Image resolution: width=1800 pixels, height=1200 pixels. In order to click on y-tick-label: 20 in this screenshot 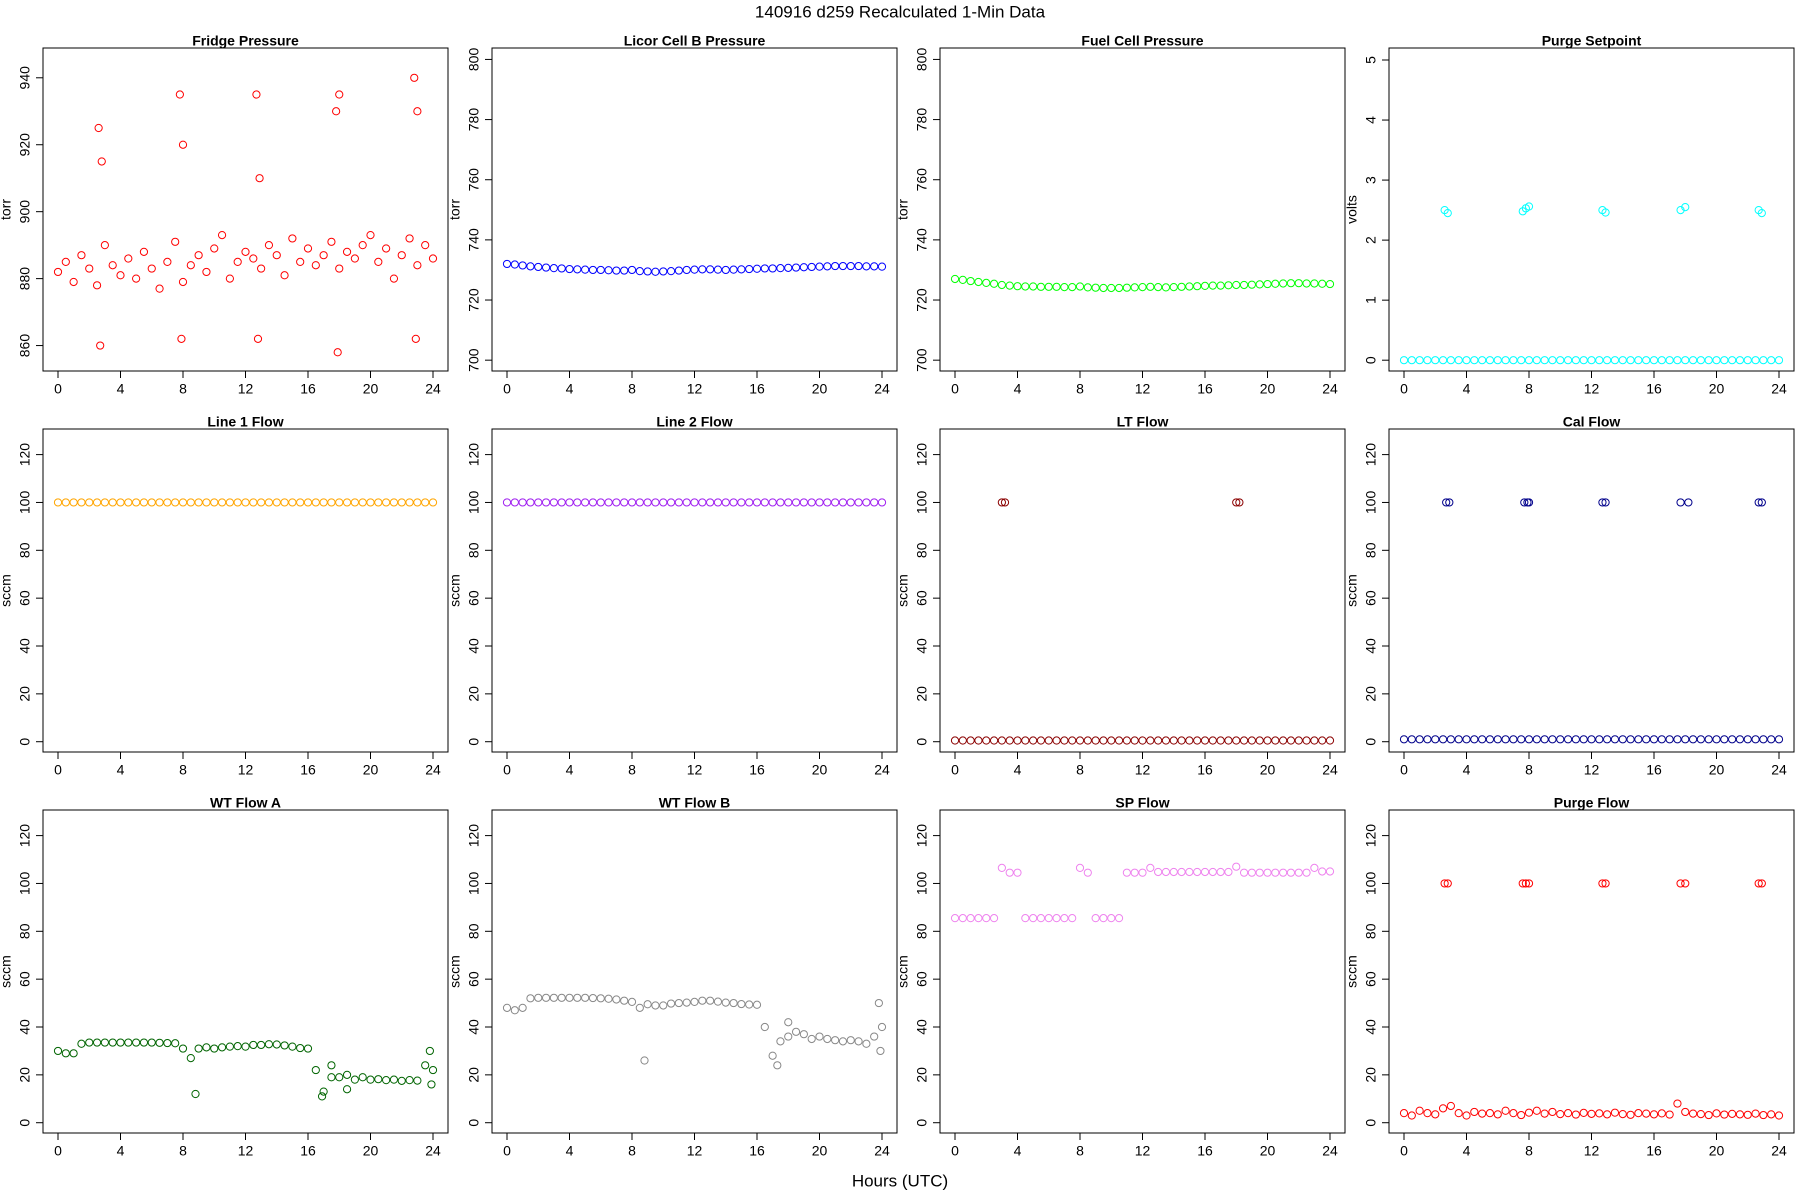, I will do `click(1371, 694)`.